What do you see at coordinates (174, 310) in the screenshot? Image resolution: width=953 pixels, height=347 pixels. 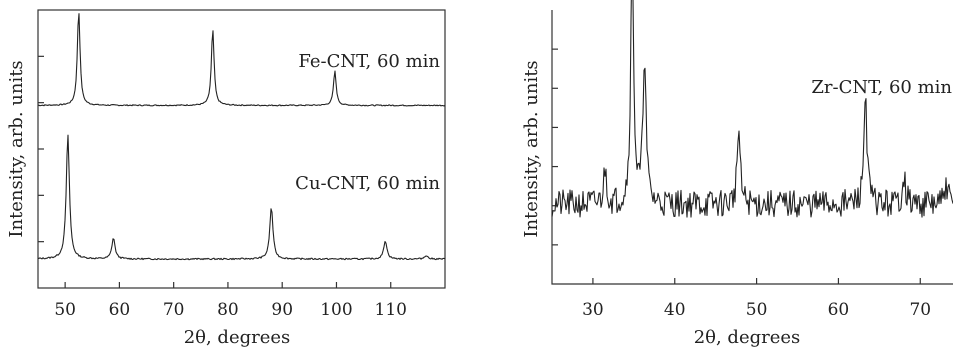 I see `left-x-tick-label: 70` at bounding box center [174, 310].